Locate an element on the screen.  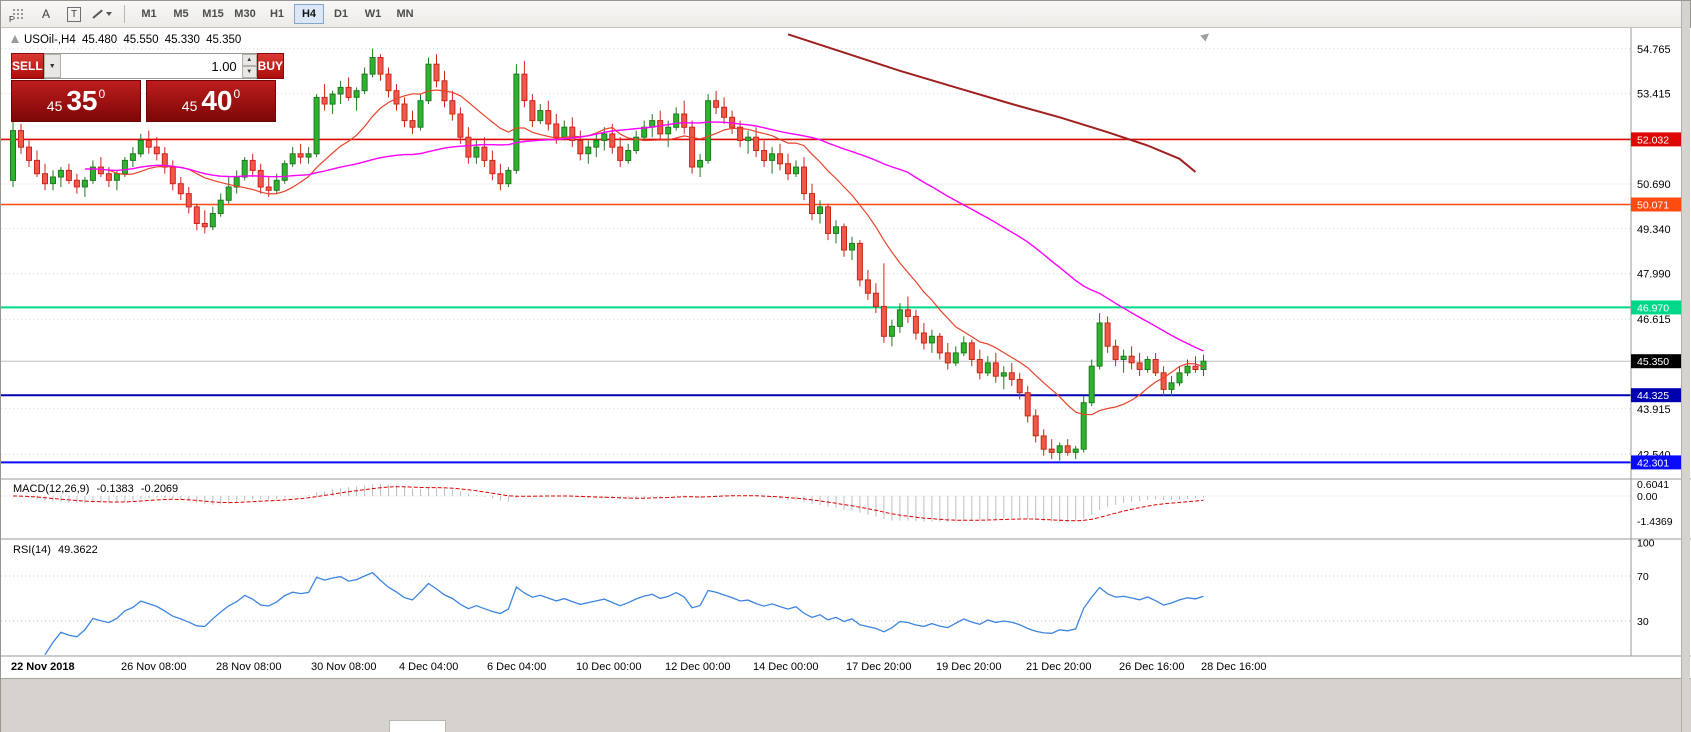
macd-indicator-label: MACD(12,26,9) -0.1383 -0.2069 is located at coordinates (97, 489).